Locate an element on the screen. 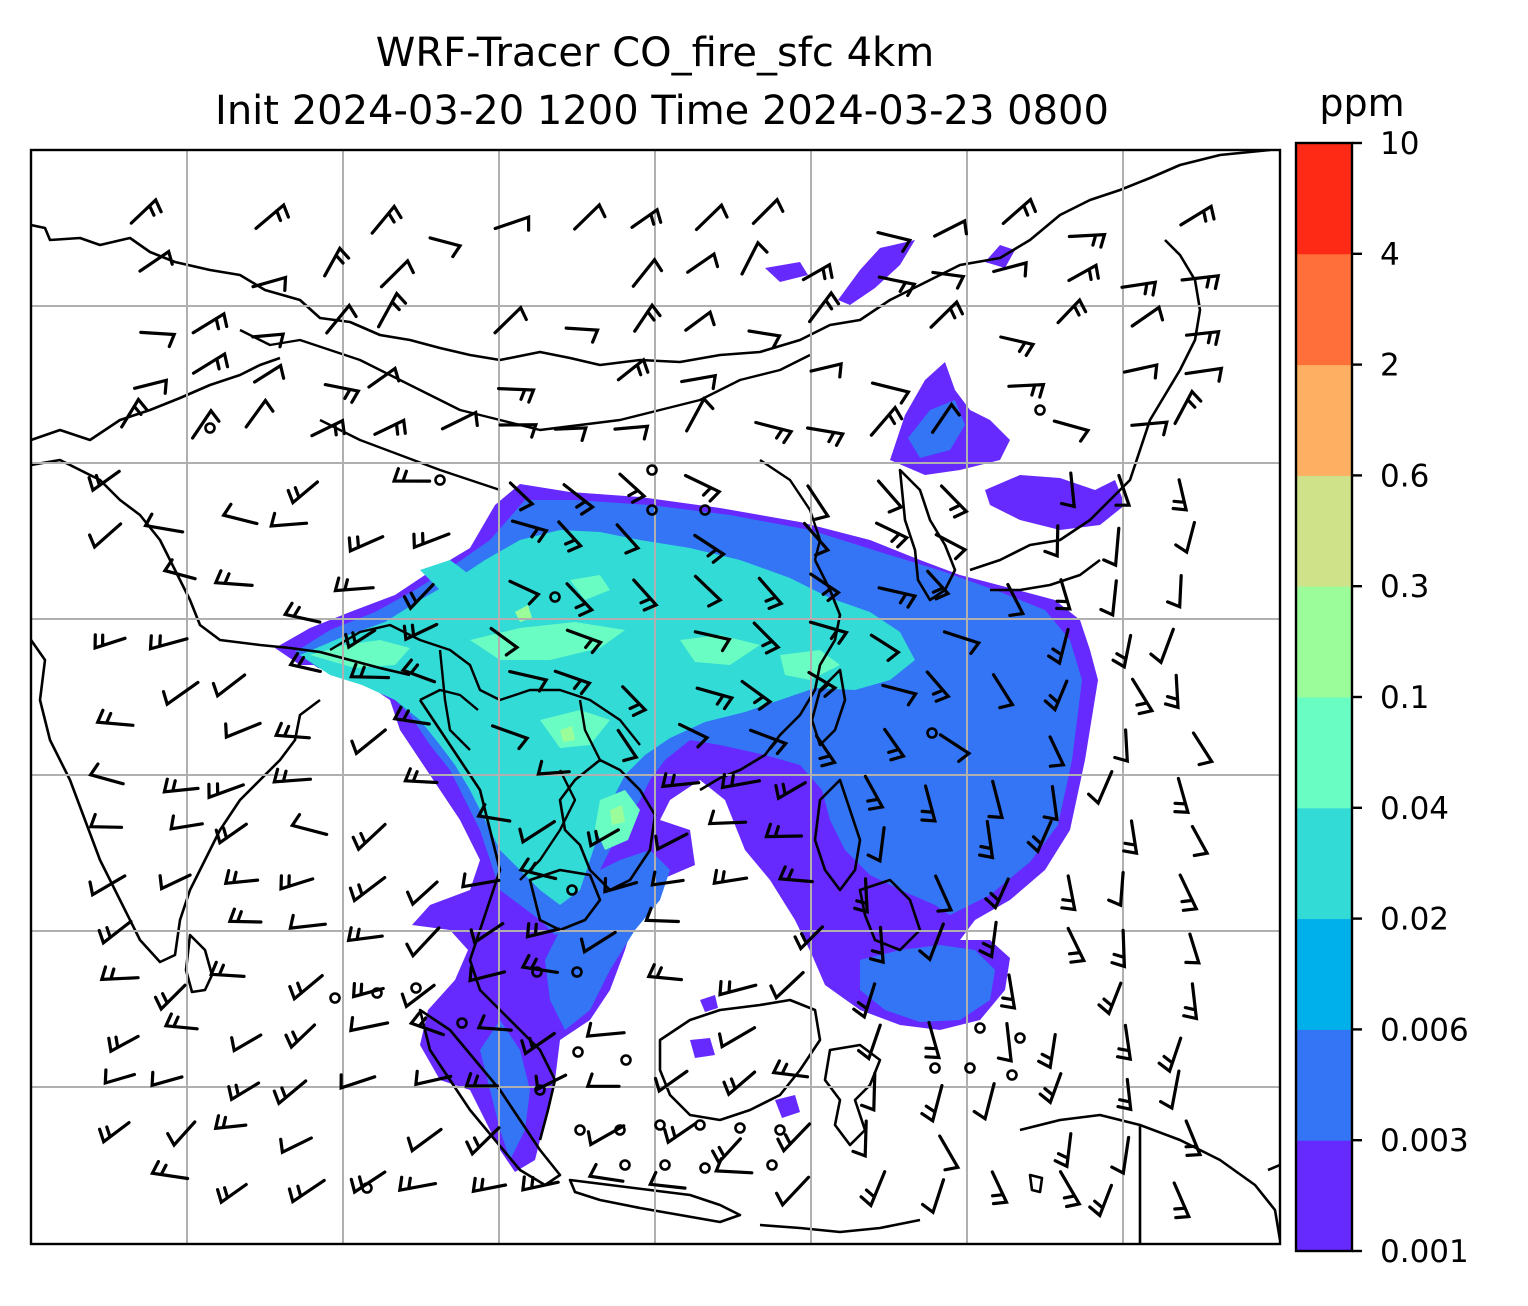  colorbar-tick-label: 0.6 is located at coordinates (1404, 476).